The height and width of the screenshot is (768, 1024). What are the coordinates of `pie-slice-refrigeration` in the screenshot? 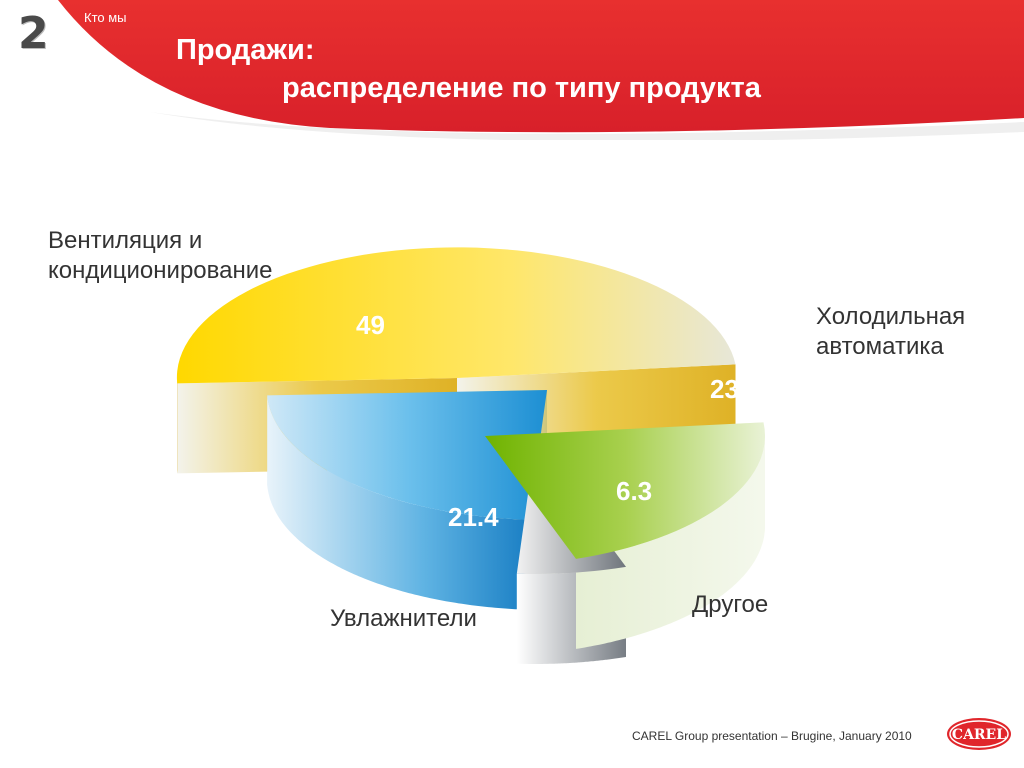 It's located at (407, 455).